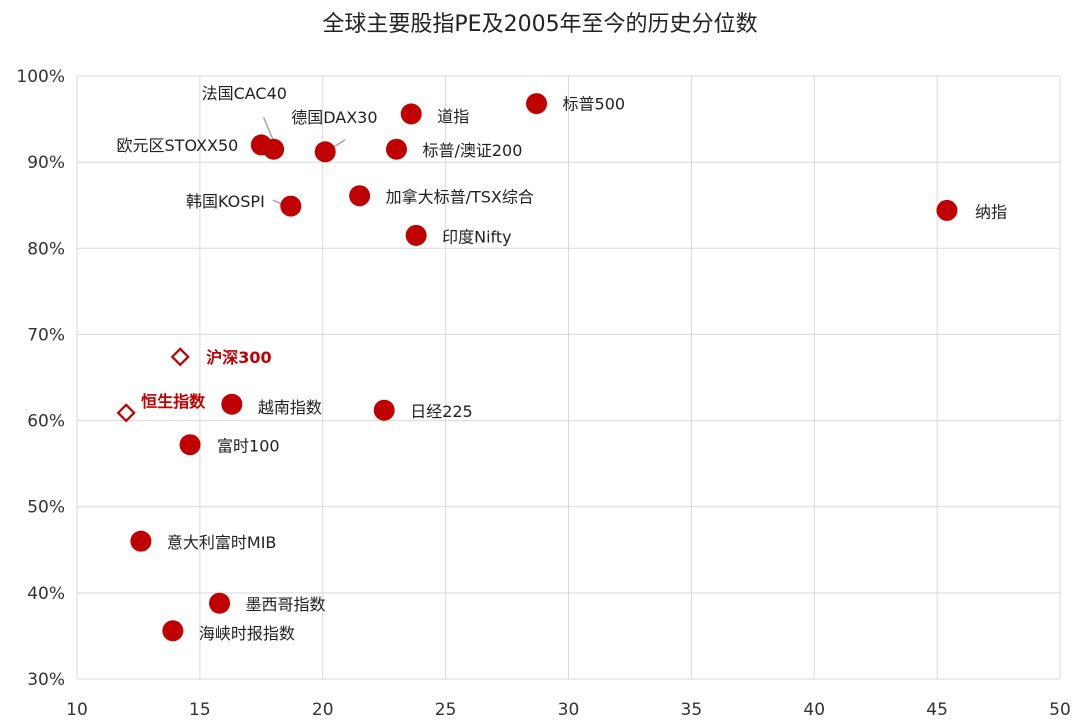 This screenshot has width=1080, height=726. Describe the element at coordinates (937, 710) in the screenshot. I see `x-tick-label: 45` at that location.